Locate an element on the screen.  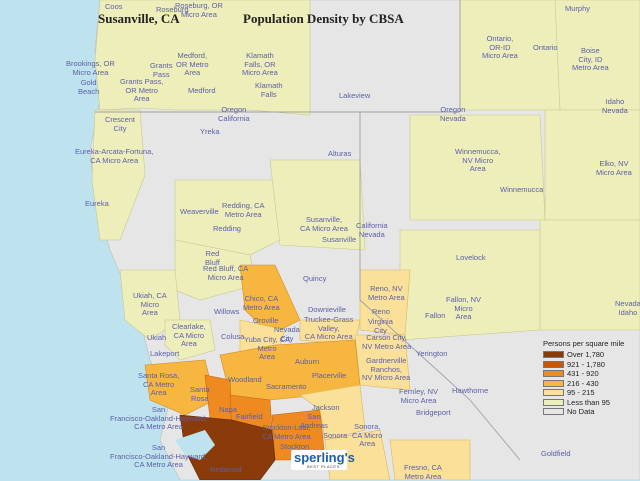
map-label: Quincy is located at coordinates (315, 278).